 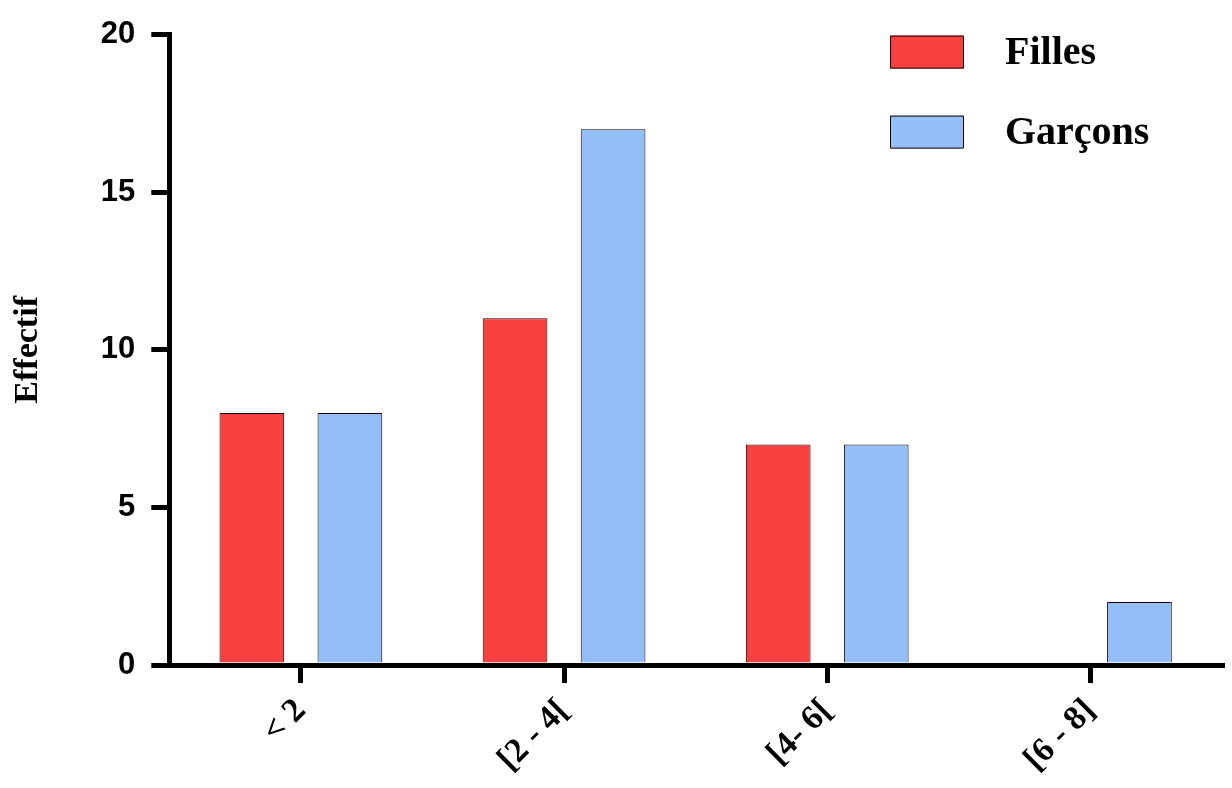 I want to click on y-tick-label: 10, so click(x=118, y=348).